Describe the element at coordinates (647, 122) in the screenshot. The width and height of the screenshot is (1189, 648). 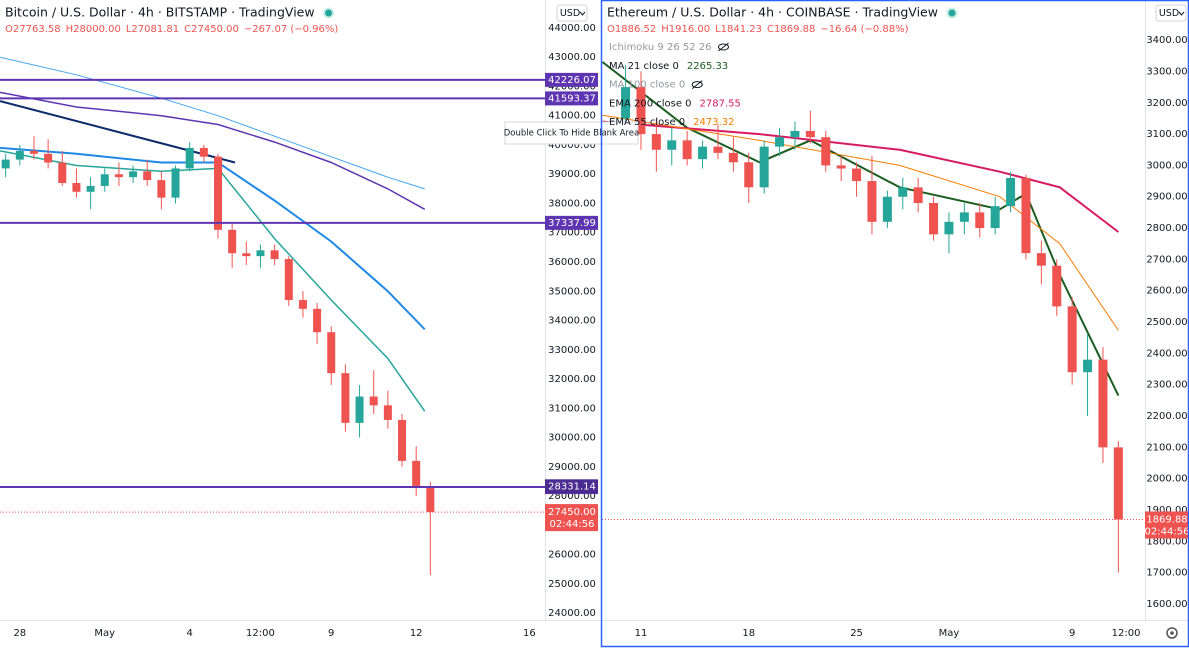
I see `legend-name: EMA 55 close 0` at that location.